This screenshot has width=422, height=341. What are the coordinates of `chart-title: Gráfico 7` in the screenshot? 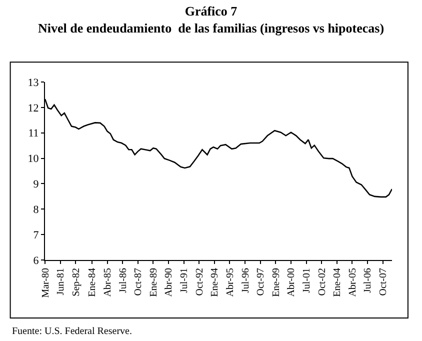 It's located at (211, 11).